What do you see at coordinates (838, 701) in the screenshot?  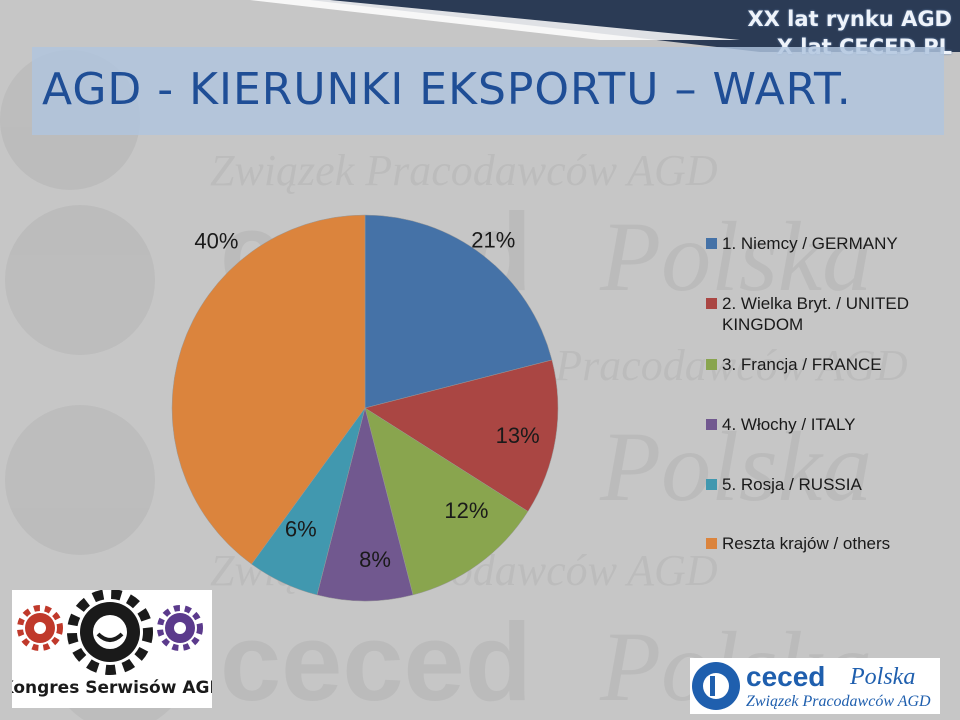 I see `ceced-logo-subtitle: Związek Pracodawców AGD` at bounding box center [838, 701].